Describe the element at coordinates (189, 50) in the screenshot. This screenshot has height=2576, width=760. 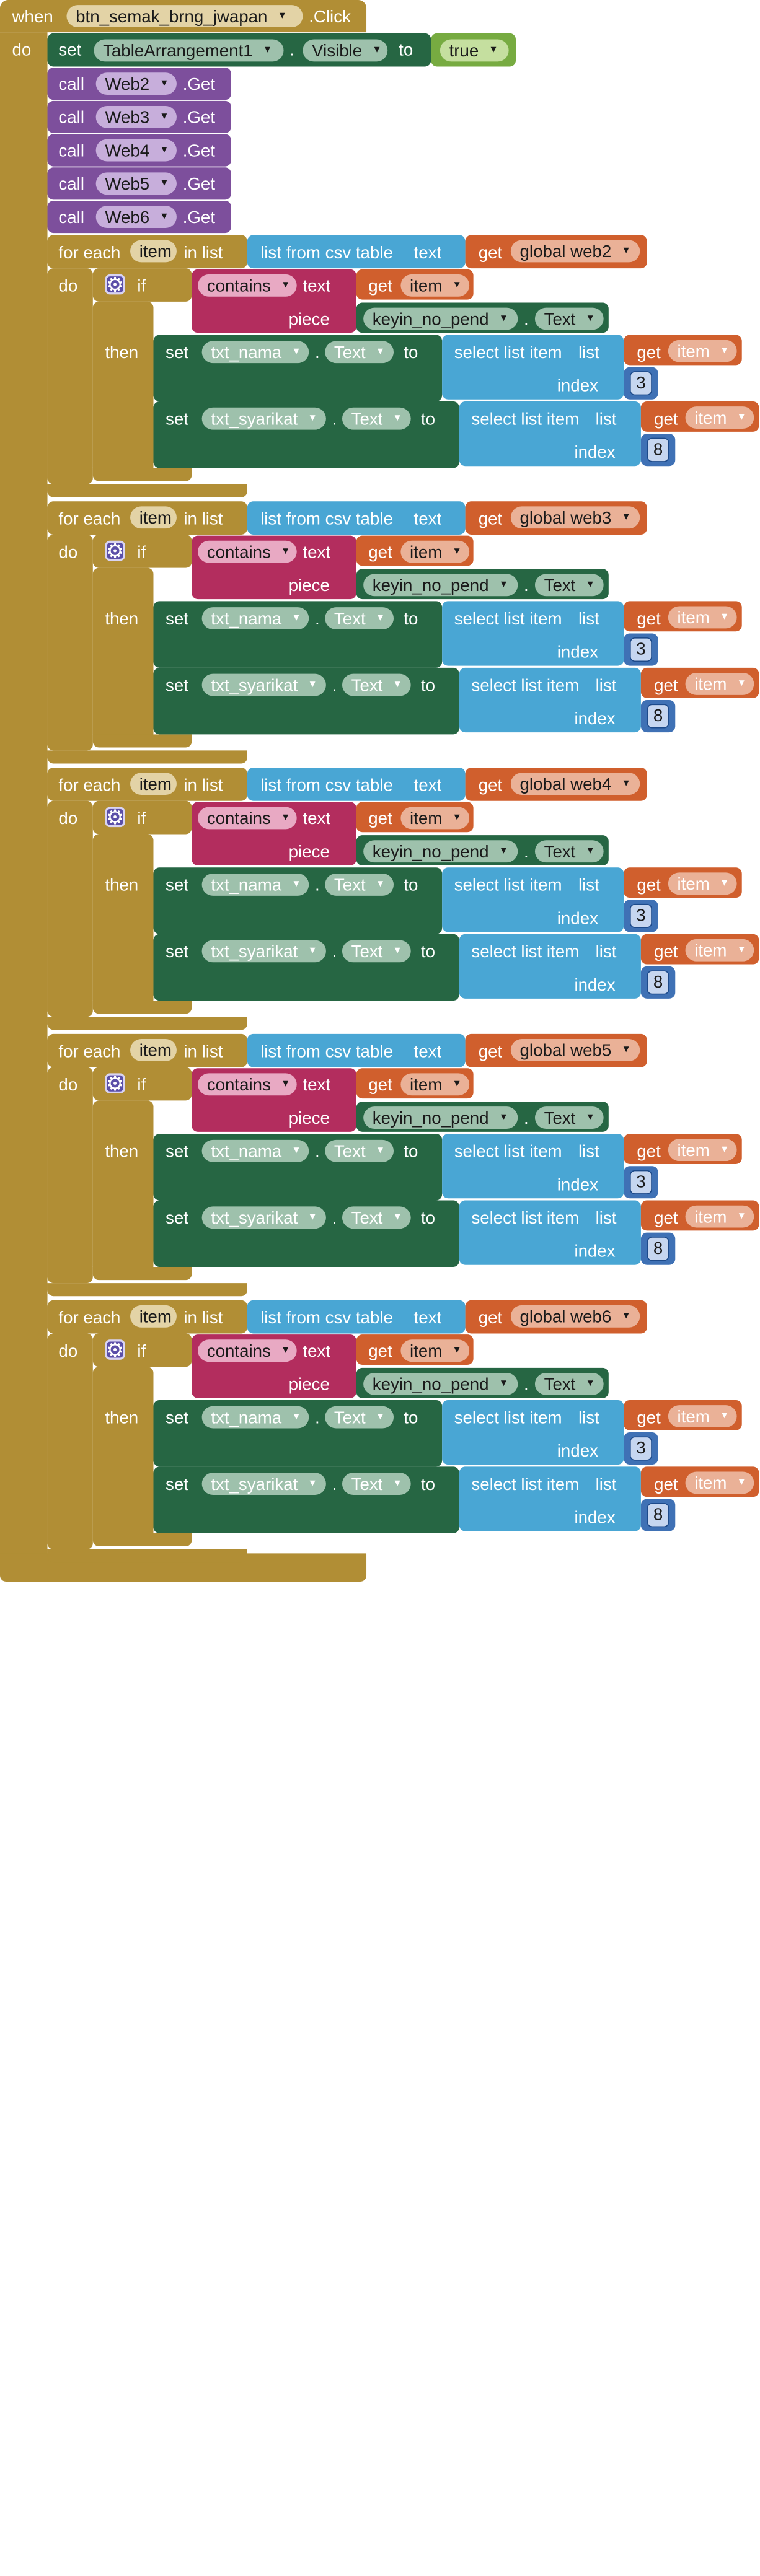
I see `visible-component-dropdown: TableArrangement1 ▼` at that location.